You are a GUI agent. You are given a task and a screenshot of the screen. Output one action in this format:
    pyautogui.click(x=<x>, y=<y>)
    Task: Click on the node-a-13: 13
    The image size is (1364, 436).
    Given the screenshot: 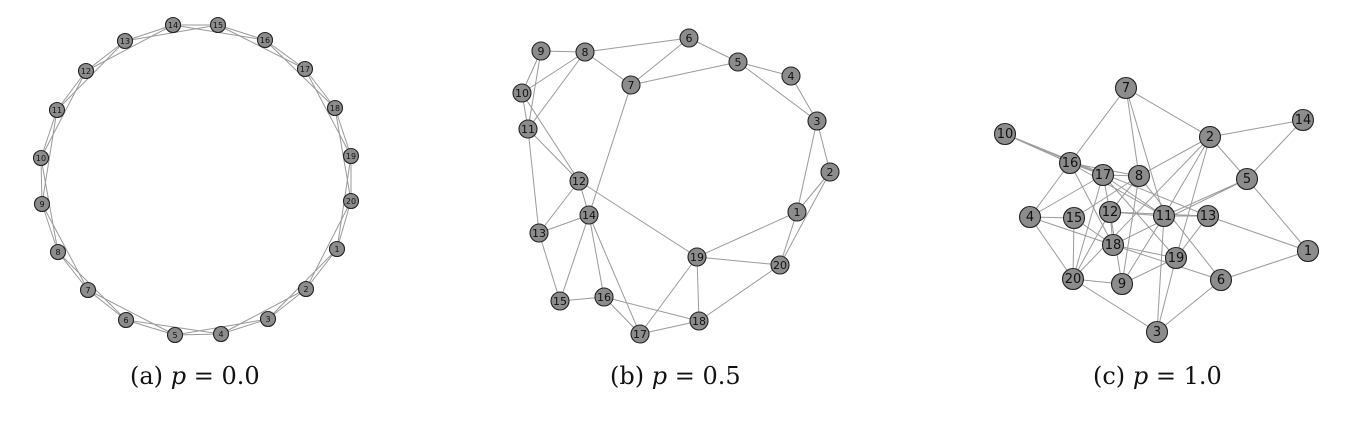 What is the action you would take?
    pyautogui.click(x=125, y=41)
    